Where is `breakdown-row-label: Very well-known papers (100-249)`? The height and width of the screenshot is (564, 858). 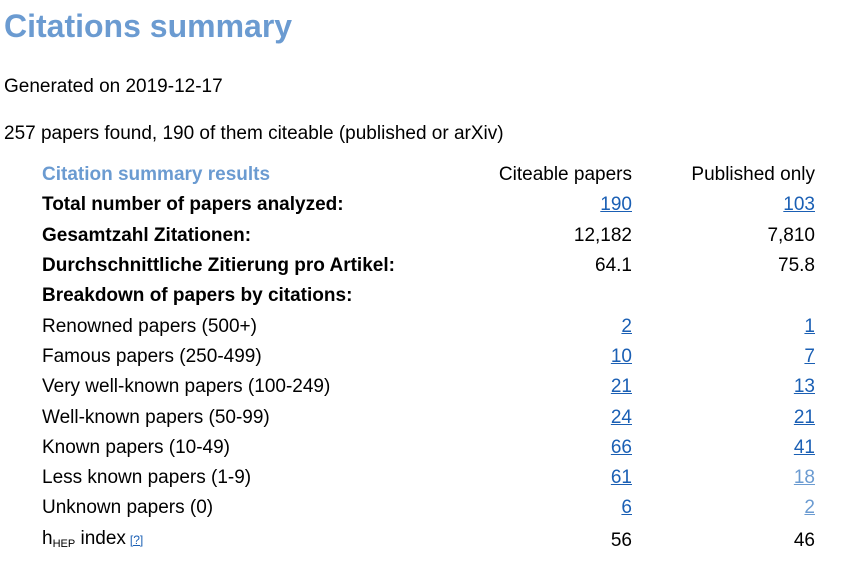 breakdown-row-label: Very well-known papers (100-249) is located at coordinates (186, 387).